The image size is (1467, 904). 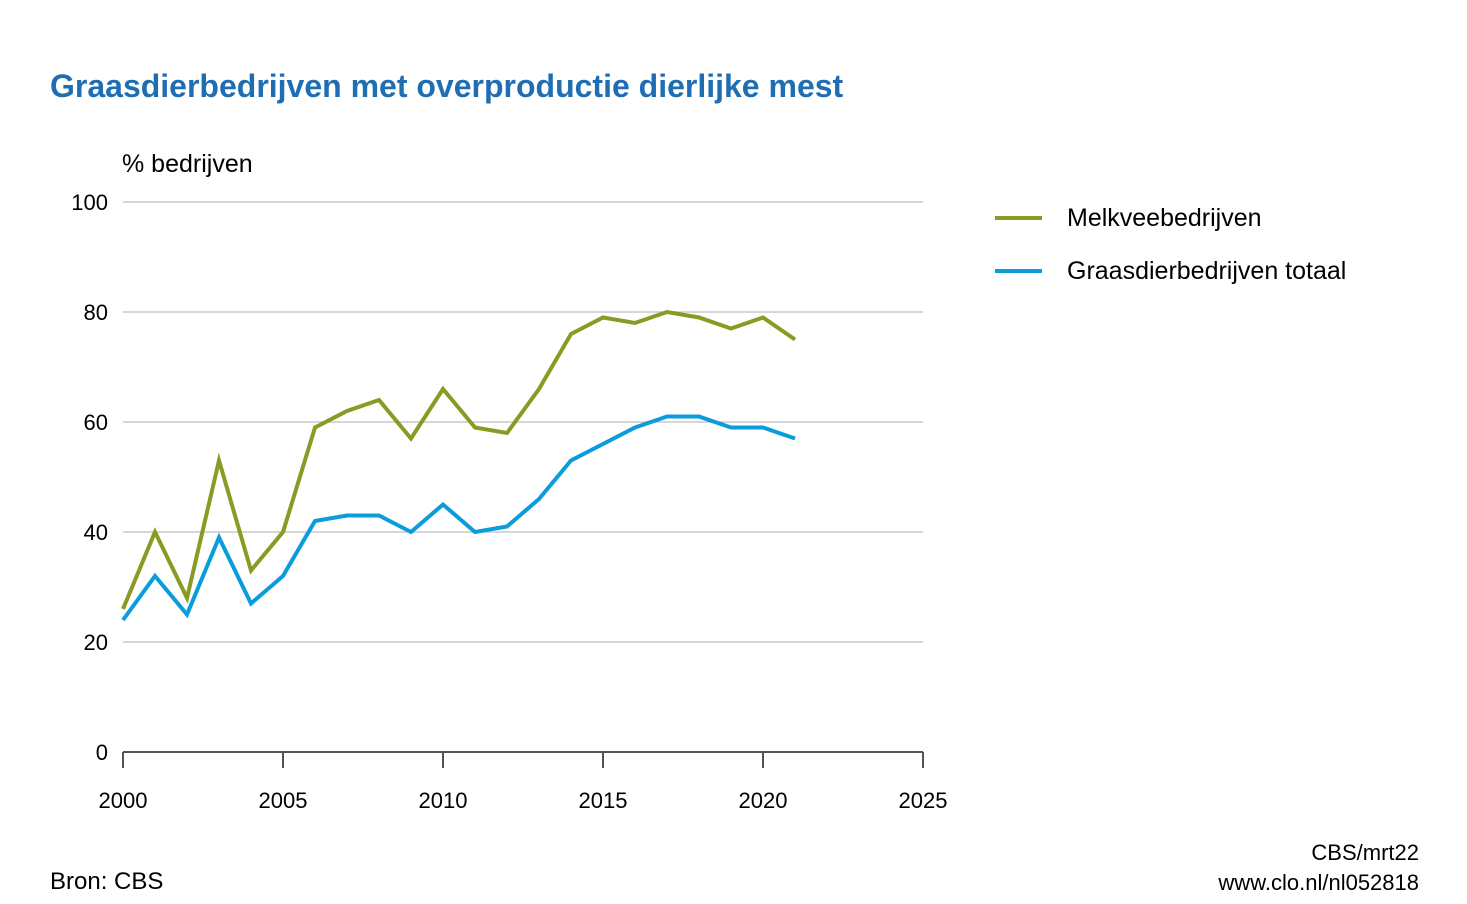 What do you see at coordinates (1164, 217) in the screenshot?
I see `legend-label: Melkveebedrijven` at bounding box center [1164, 217].